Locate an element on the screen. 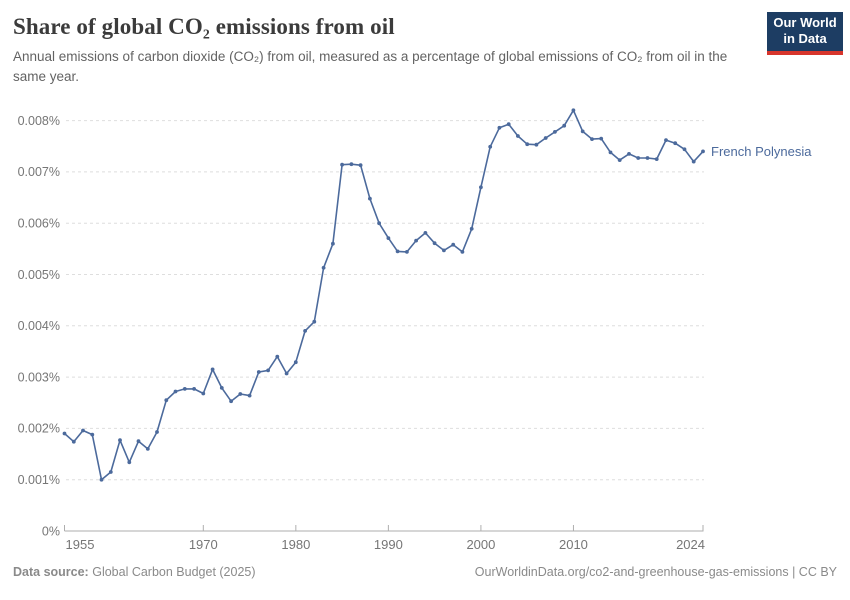 The height and width of the screenshot is (600, 850). y-axis-tick-label: 0.008% is located at coordinates (39, 121).